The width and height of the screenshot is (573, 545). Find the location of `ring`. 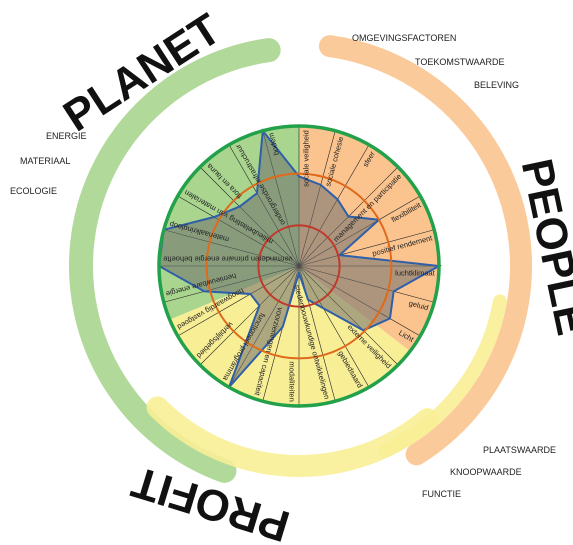

ring is located at coordinates (299, 266).